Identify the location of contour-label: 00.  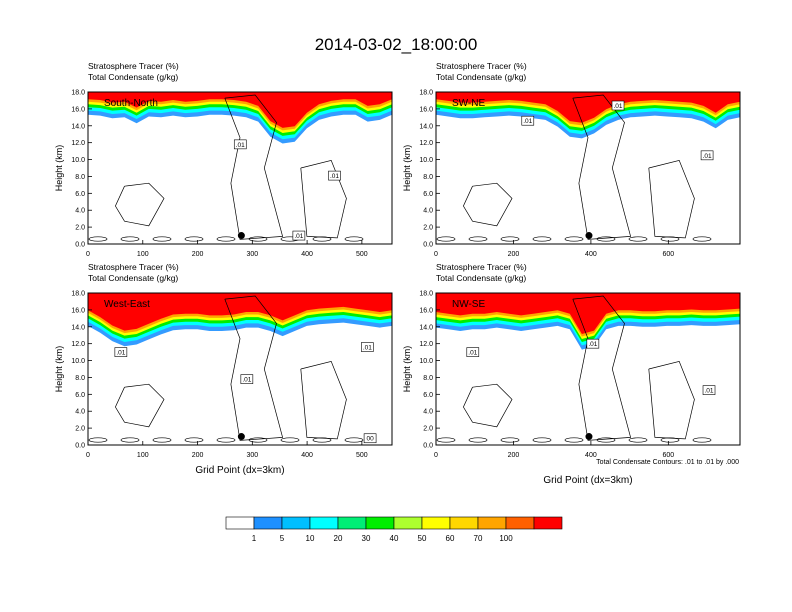
(370, 438).